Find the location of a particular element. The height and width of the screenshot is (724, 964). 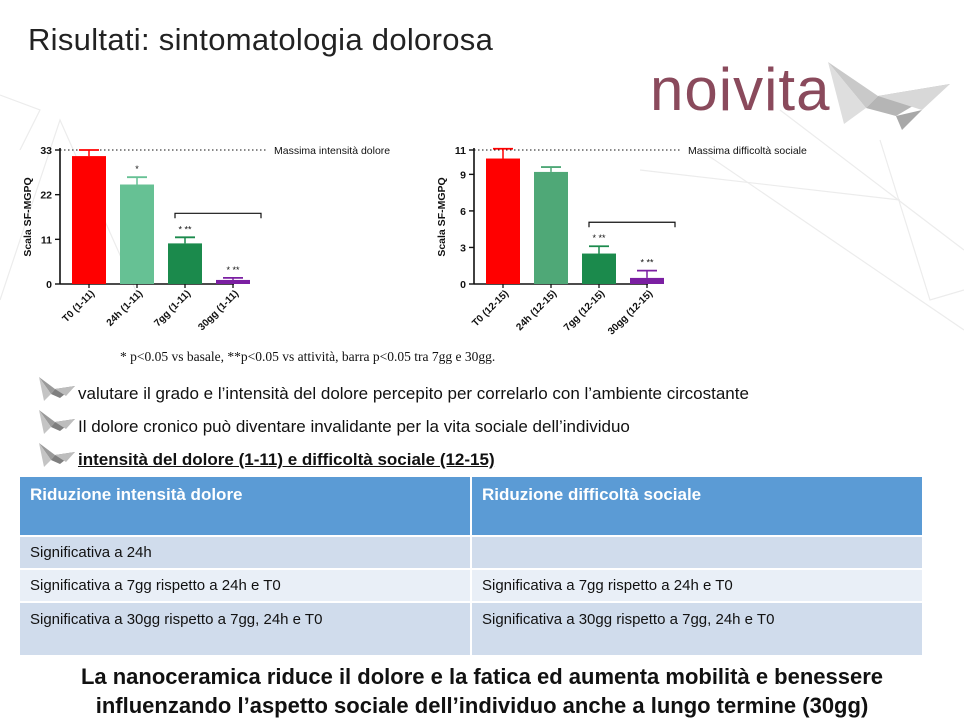

x-tick-label: 7gg (12-15) is located at coordinates (584, 310).